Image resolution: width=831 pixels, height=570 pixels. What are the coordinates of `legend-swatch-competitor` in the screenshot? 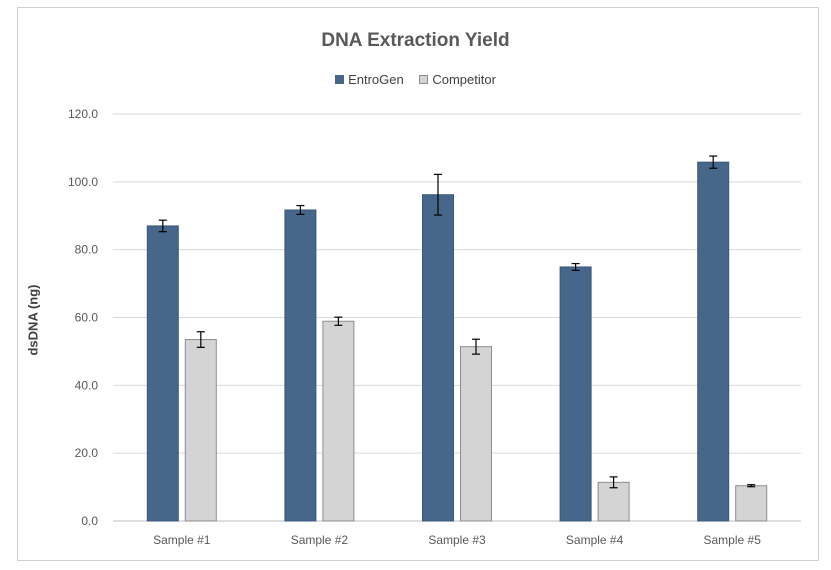 It's located at (424, 79).